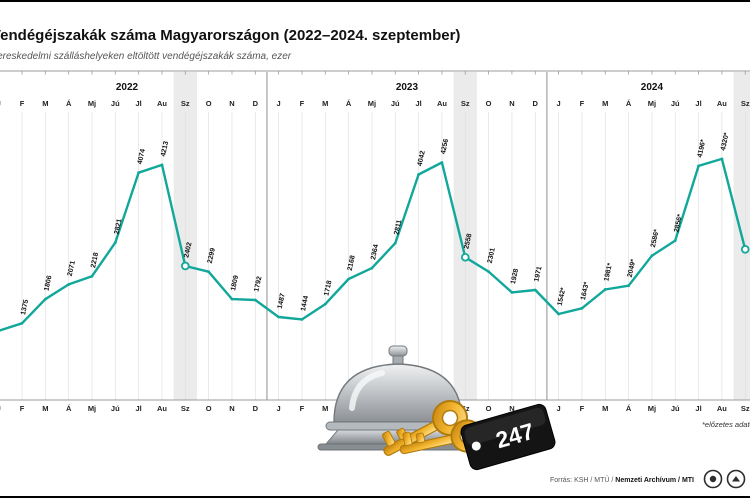 The width and height of the screenshot is (750, 500). What do you see at coordinates (632, 268) in the screenshot?
I see `data-label: 2049*` at bounding box center [632, 268].